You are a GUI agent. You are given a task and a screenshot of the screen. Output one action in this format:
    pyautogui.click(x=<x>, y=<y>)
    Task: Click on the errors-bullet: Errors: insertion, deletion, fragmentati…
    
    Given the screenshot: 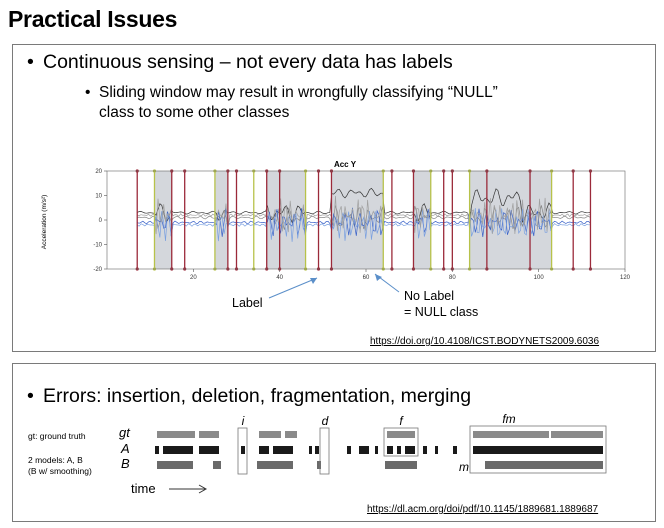 What is the action you would take?
    pyautogui.click(x=249, y=396)
    